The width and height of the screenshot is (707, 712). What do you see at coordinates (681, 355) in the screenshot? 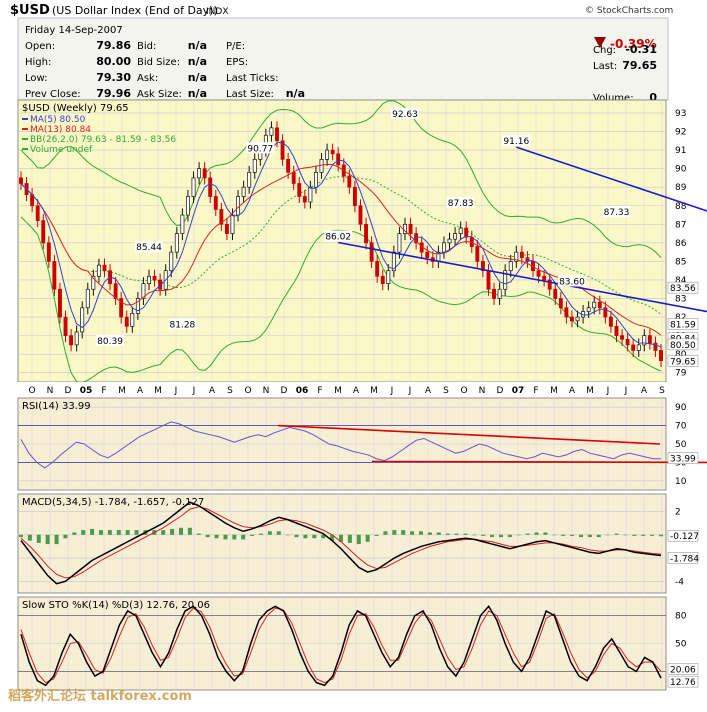
I see `y-tick-label: 80` at bounding box center [681, 355].